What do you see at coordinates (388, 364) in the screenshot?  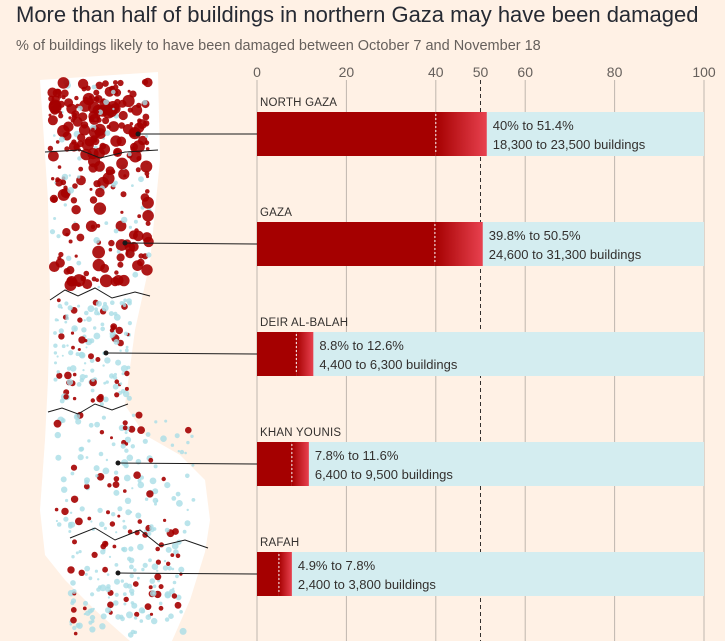 I see `bar-buildings-label: 4,400 to 6,300 buildings` at bounding box center [388, 364].